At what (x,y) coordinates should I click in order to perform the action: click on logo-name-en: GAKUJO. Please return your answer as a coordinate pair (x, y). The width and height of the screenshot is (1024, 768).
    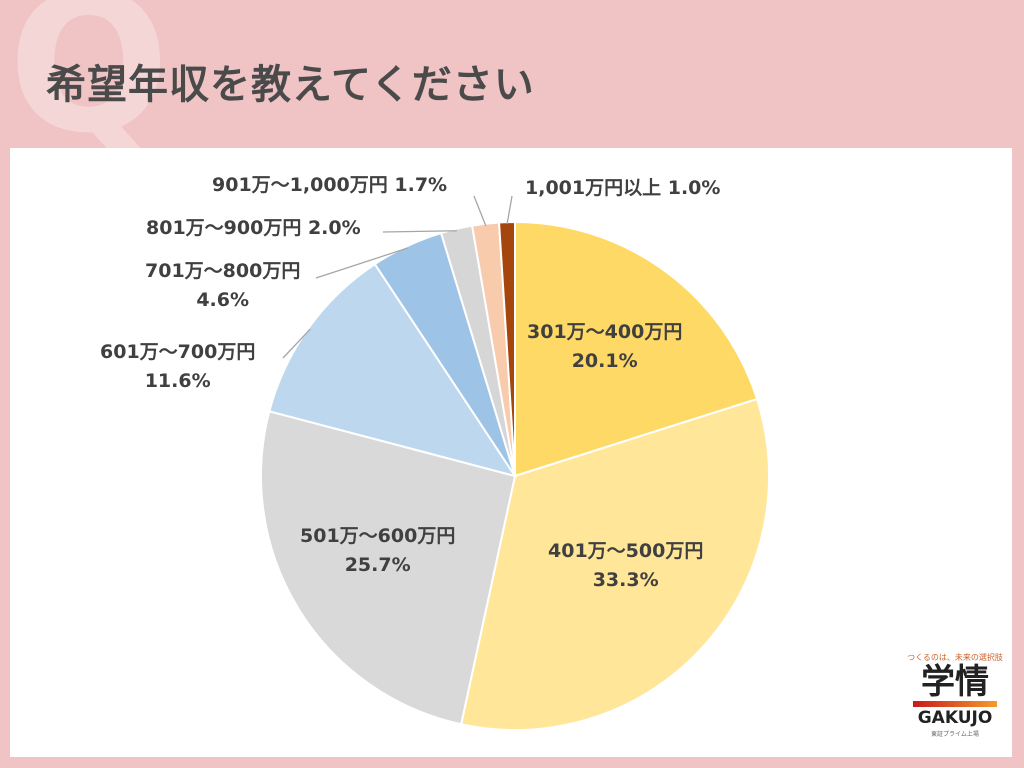
    Looking at the image, I should click on (955, 718).